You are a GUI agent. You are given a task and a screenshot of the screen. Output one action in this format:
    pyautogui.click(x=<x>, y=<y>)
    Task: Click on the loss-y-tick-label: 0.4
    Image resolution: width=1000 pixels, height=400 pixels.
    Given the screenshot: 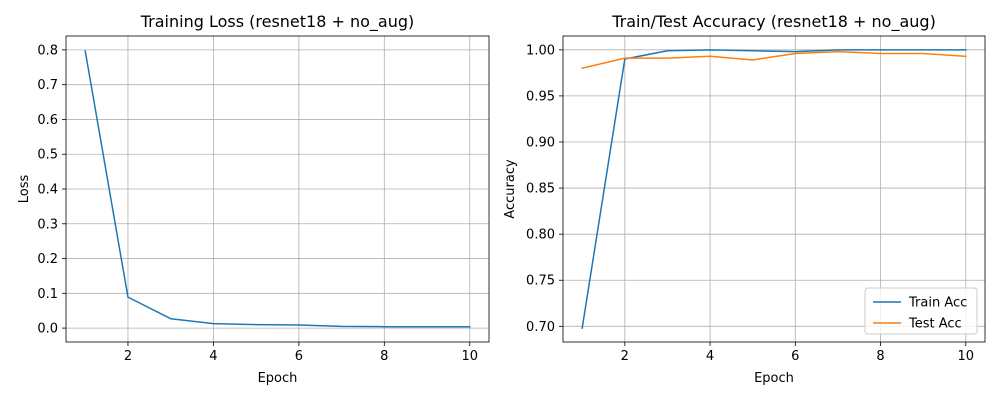 What is the action you would take?
    pyautogui.click(x=47, y=190)
    